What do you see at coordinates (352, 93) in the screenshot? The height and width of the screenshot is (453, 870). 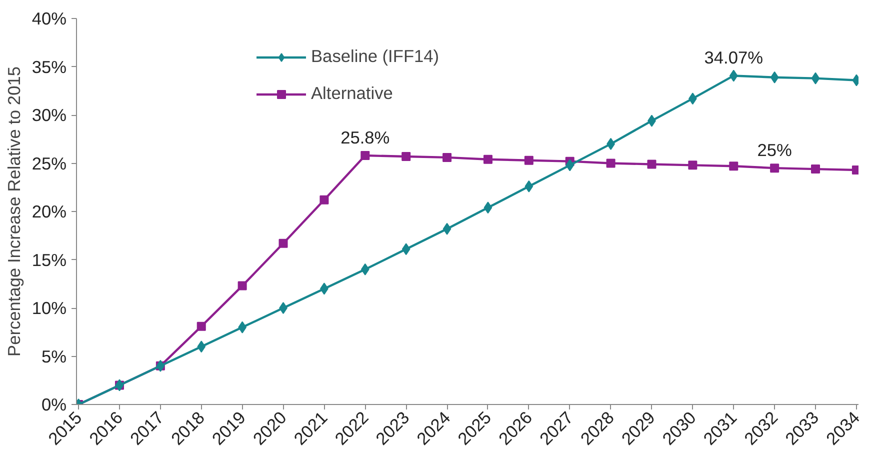 I see `legend-label: Alternative` at bounding box center [352, 93].